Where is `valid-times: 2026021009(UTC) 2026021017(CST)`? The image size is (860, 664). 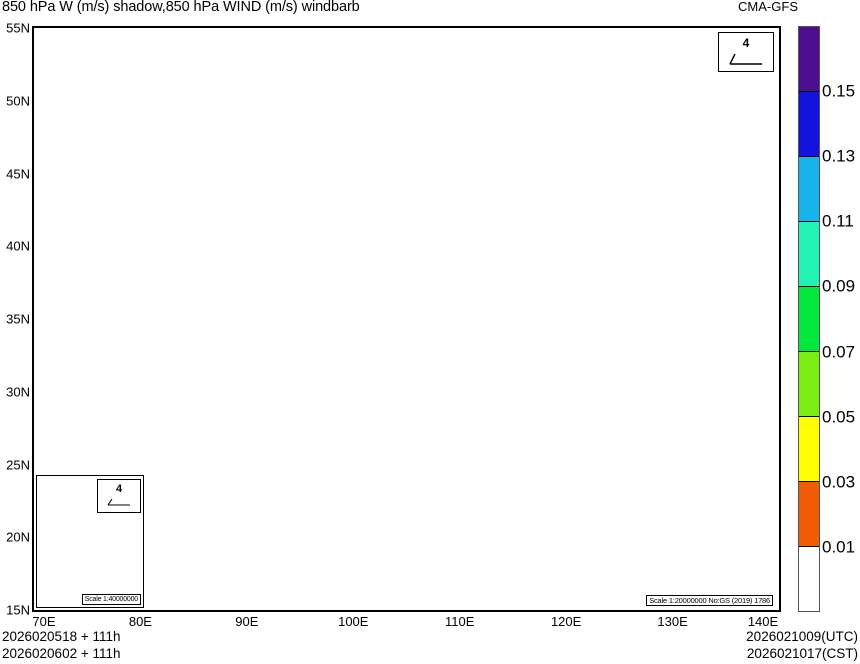 valid-times: 2026021009(UTC) 2026021017(CST) is located at coordinates (802, 645).